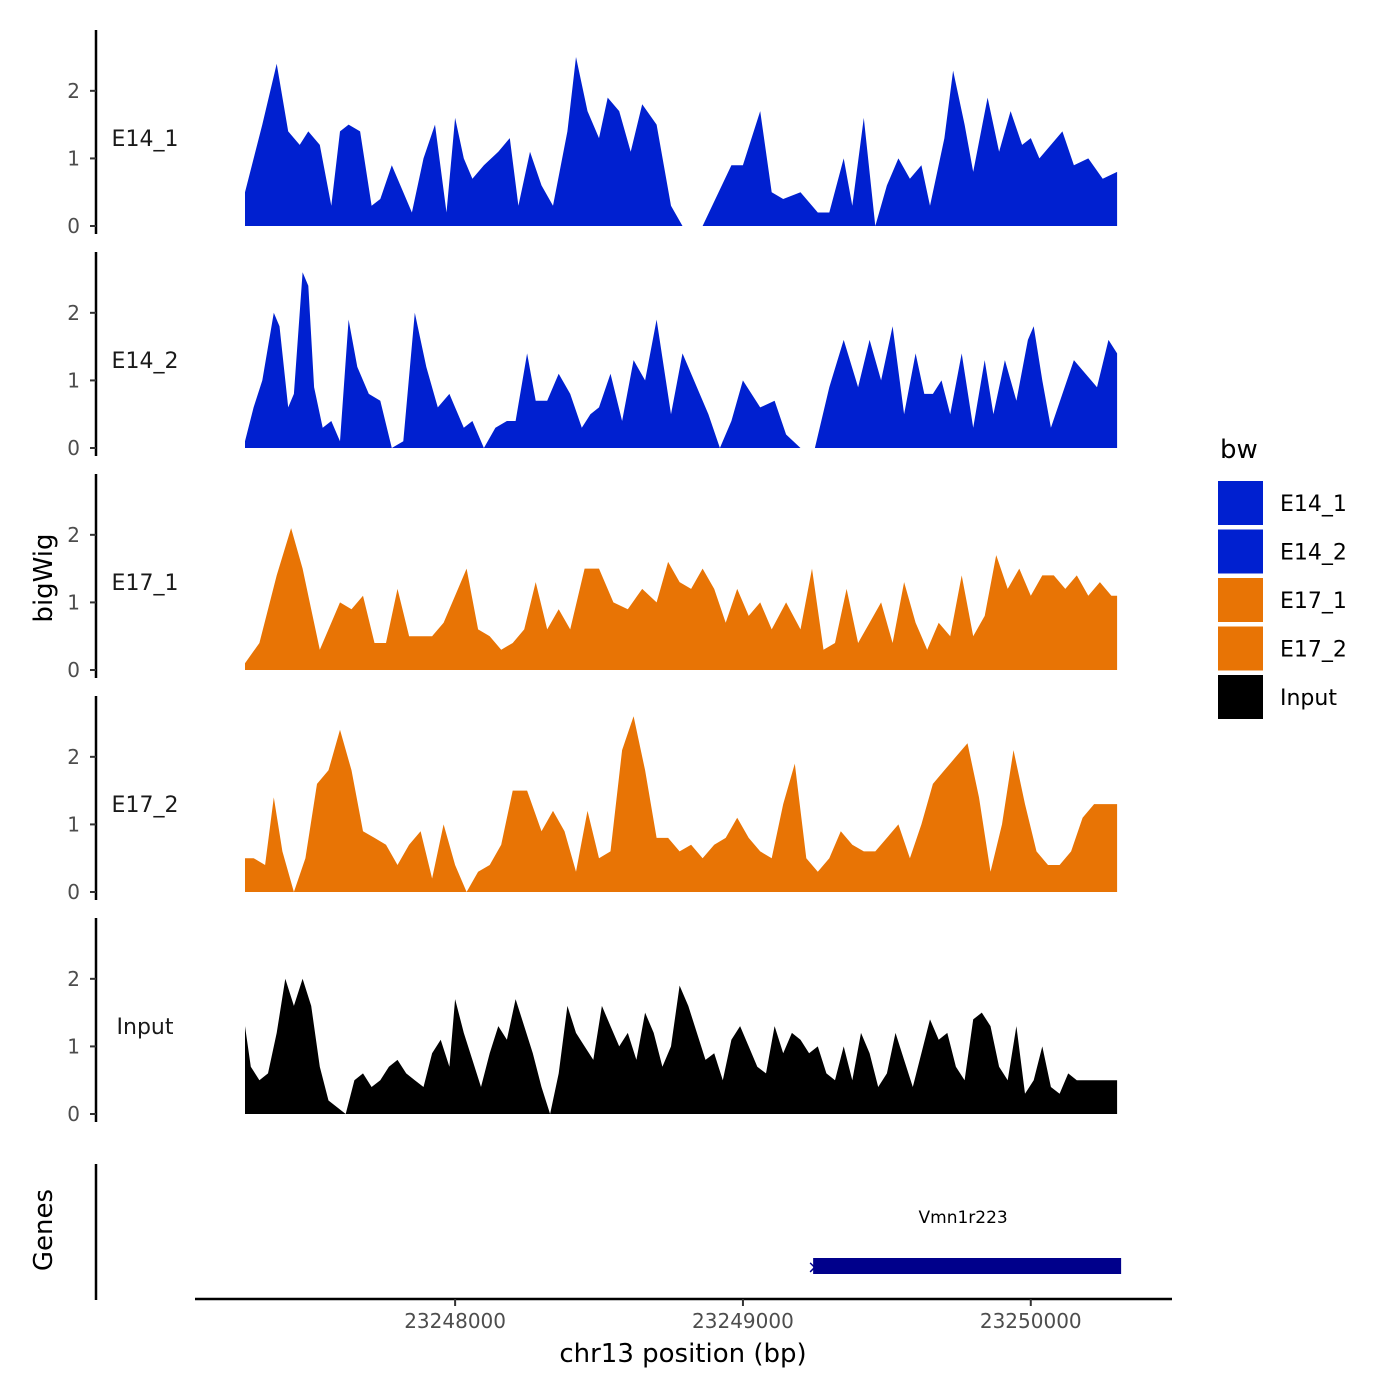 The image size is (1400, 1400). I want to click on track-label: E17_2, so click(145, 805).